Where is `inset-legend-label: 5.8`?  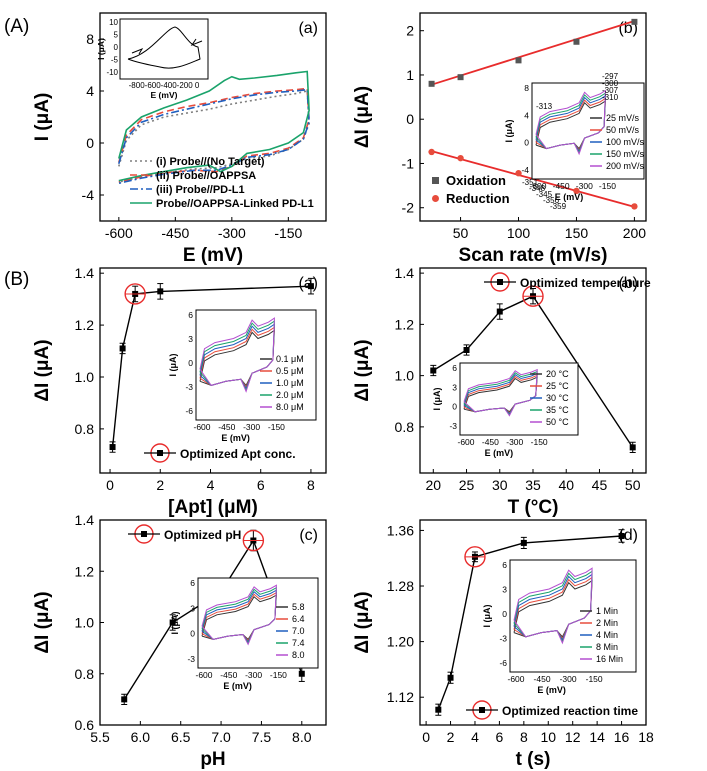 inset-legend-label: 5.8 is located at coordinates (298, 607).